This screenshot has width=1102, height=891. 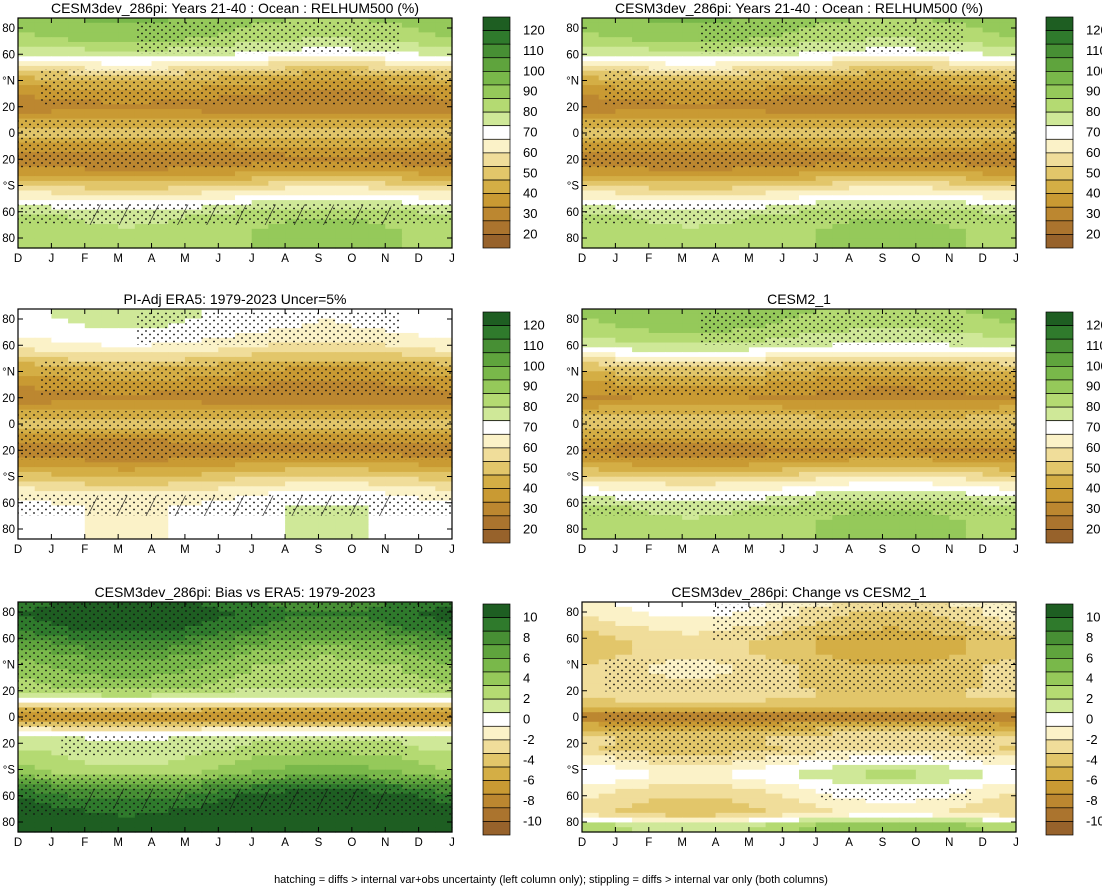 What do you see at coordinates (285, 550) in the screenshot?
I see `x-tick-label: A` at bounding box center [285, 550].